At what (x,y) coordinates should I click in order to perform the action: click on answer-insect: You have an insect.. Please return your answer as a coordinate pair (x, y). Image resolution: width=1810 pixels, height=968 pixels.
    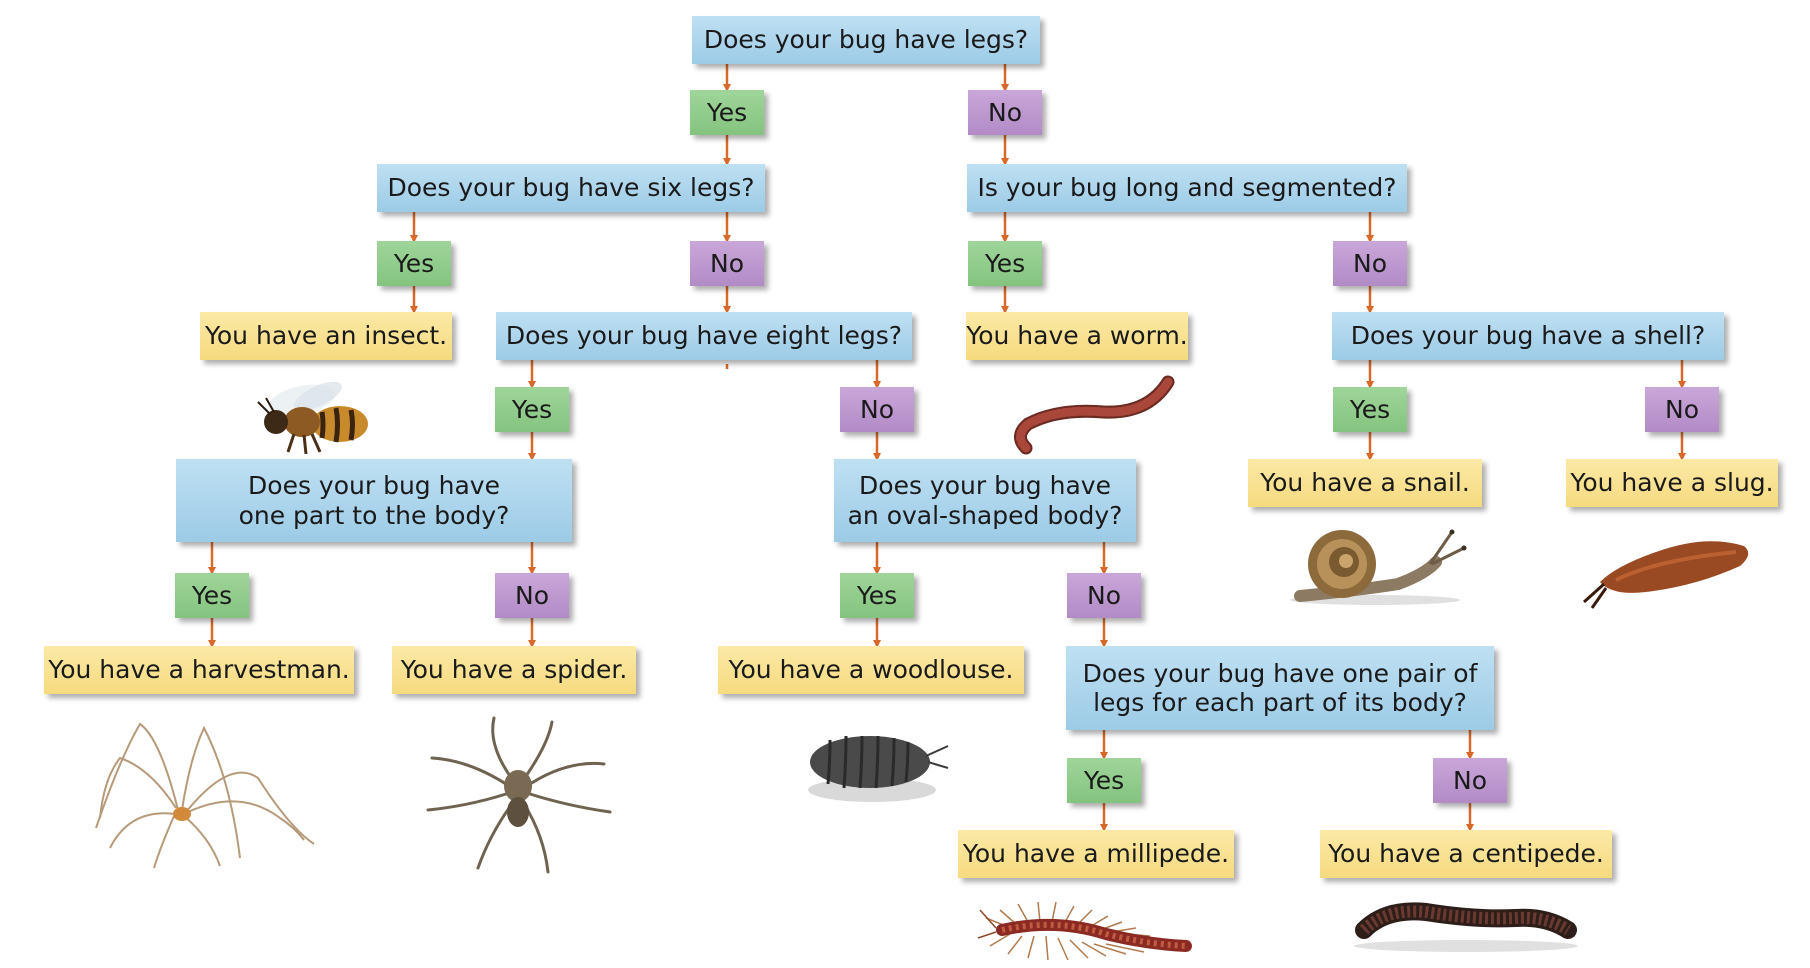
    Looking at the image, I should click on (326, 336).